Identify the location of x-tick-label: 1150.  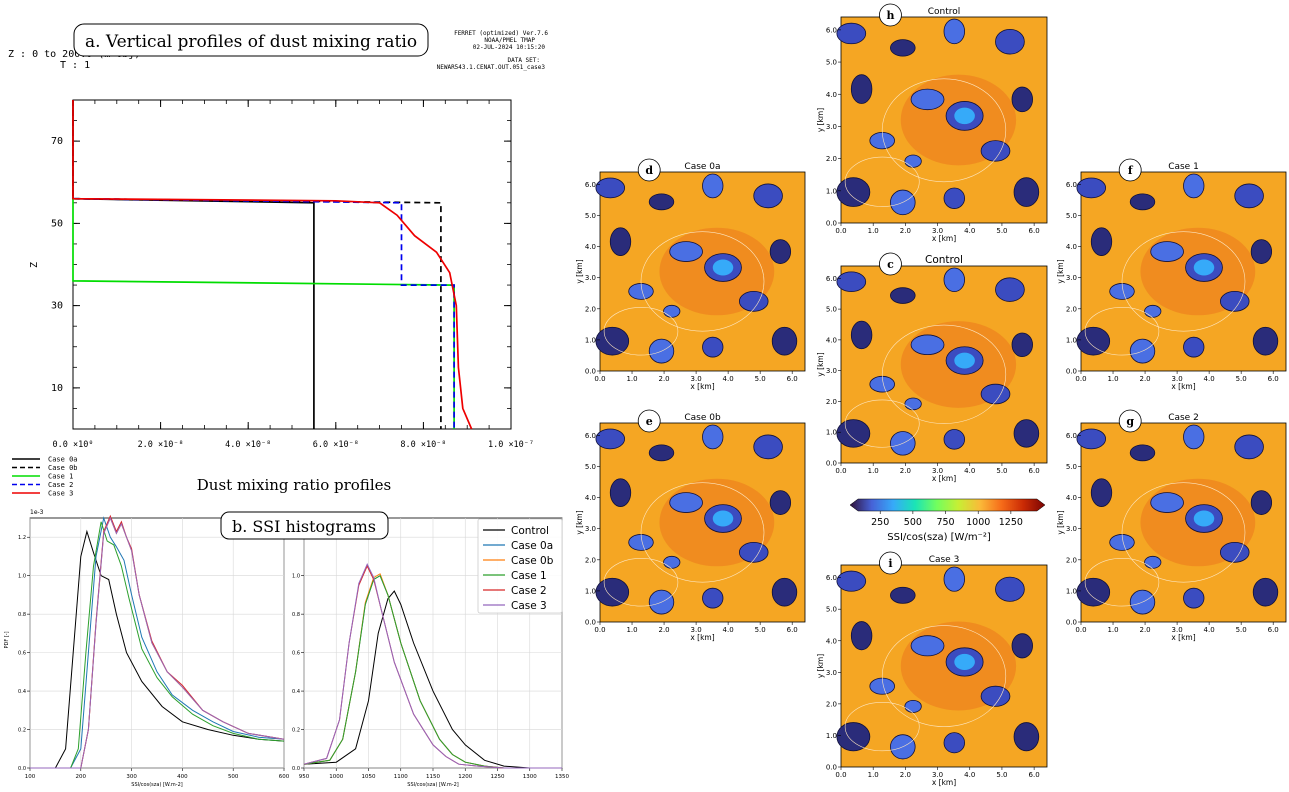
(433, 777).